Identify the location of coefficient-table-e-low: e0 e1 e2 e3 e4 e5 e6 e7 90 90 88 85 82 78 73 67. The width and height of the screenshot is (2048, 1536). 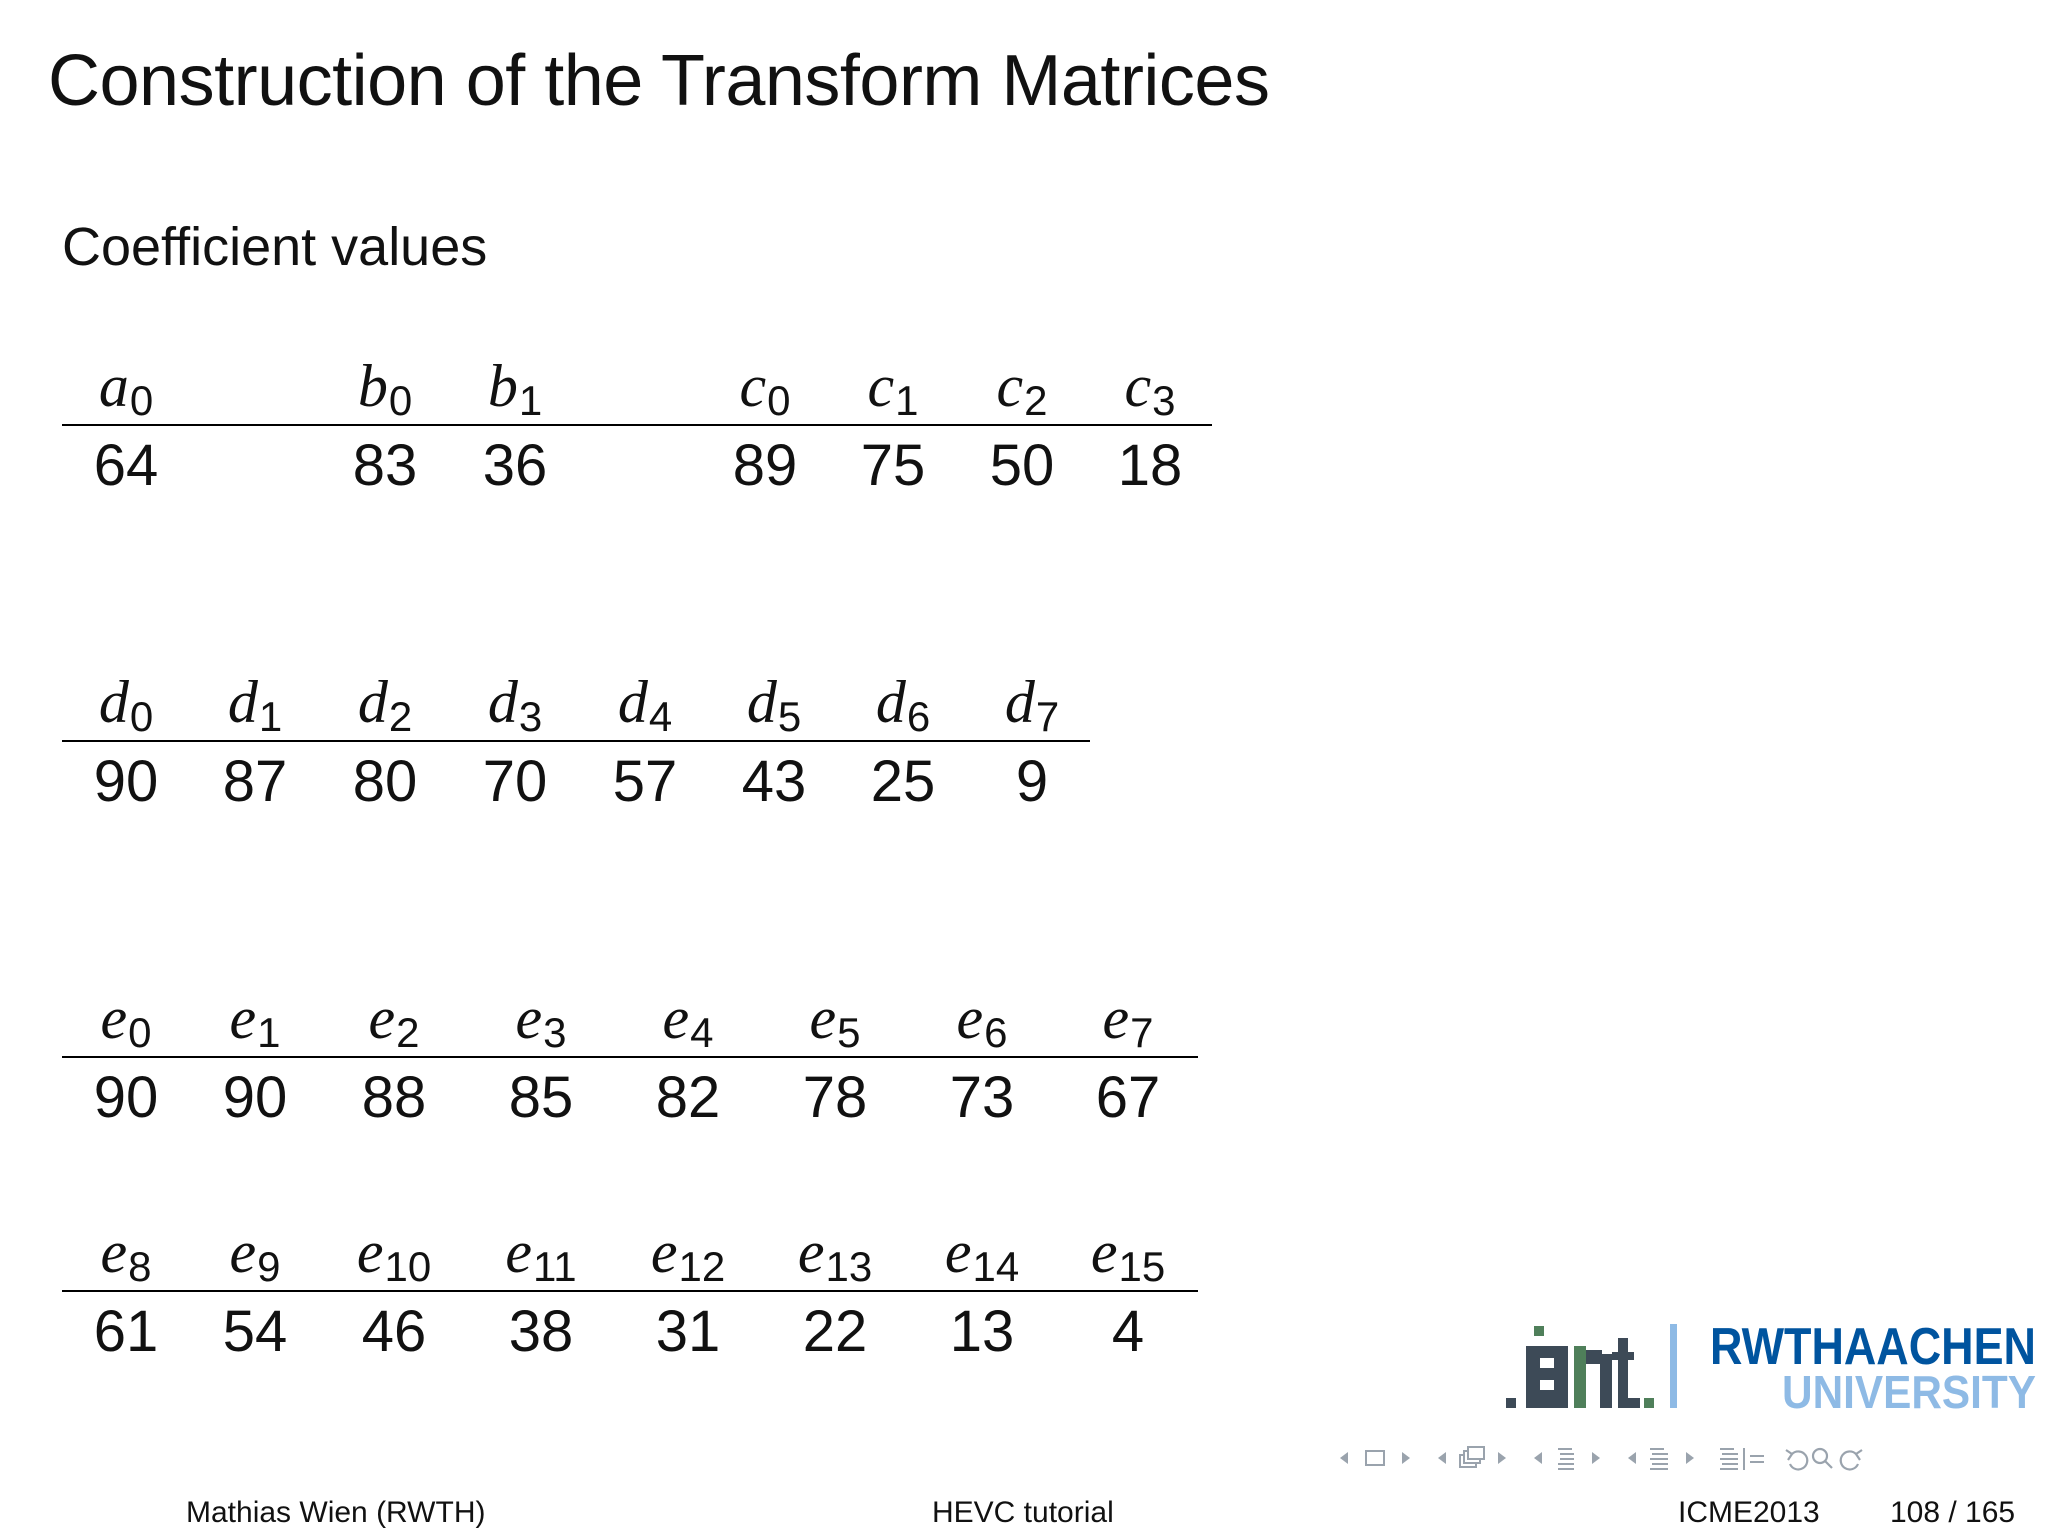
(630, 1057).